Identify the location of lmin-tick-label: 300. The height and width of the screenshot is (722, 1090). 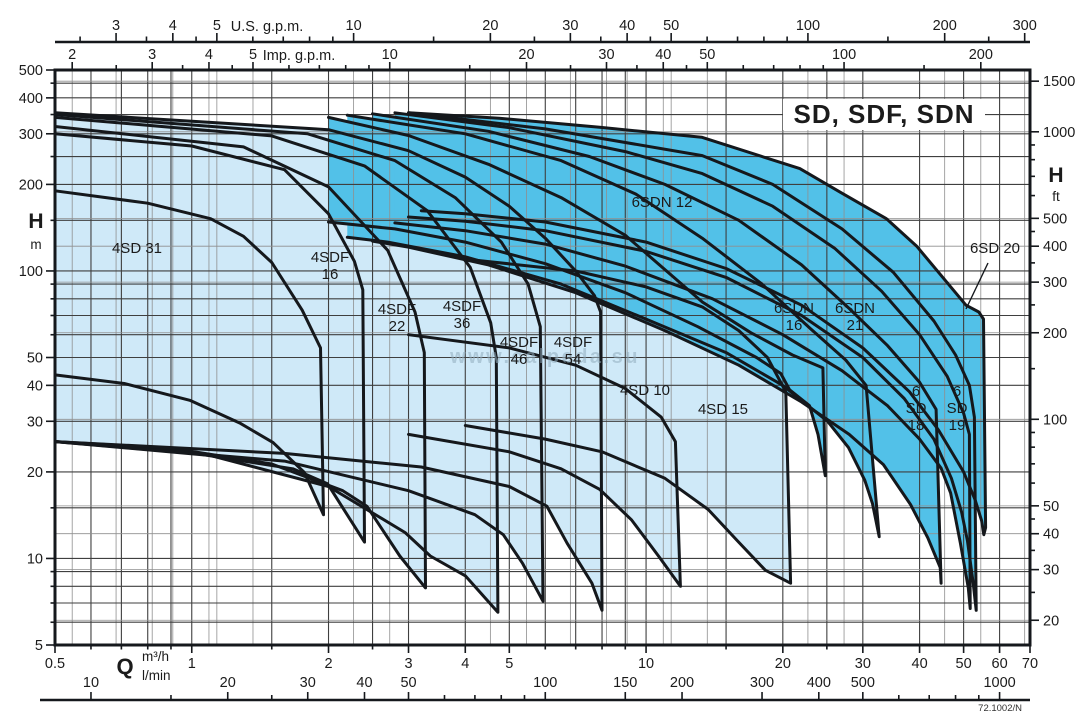
(762, 683).